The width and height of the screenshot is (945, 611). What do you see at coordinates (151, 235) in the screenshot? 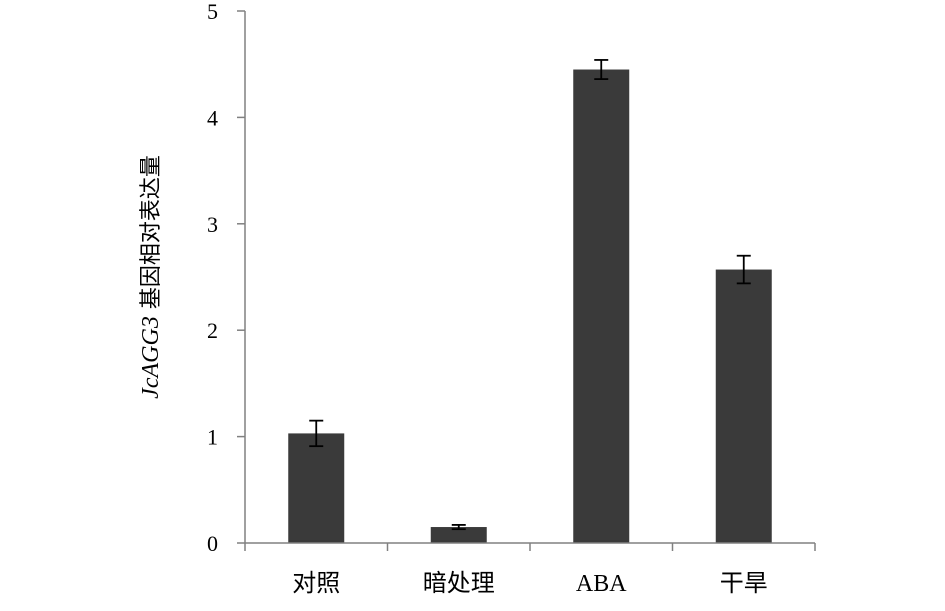
I see `y-axis-label-text: 基因相对表达量` at bounding box center [151, 235].